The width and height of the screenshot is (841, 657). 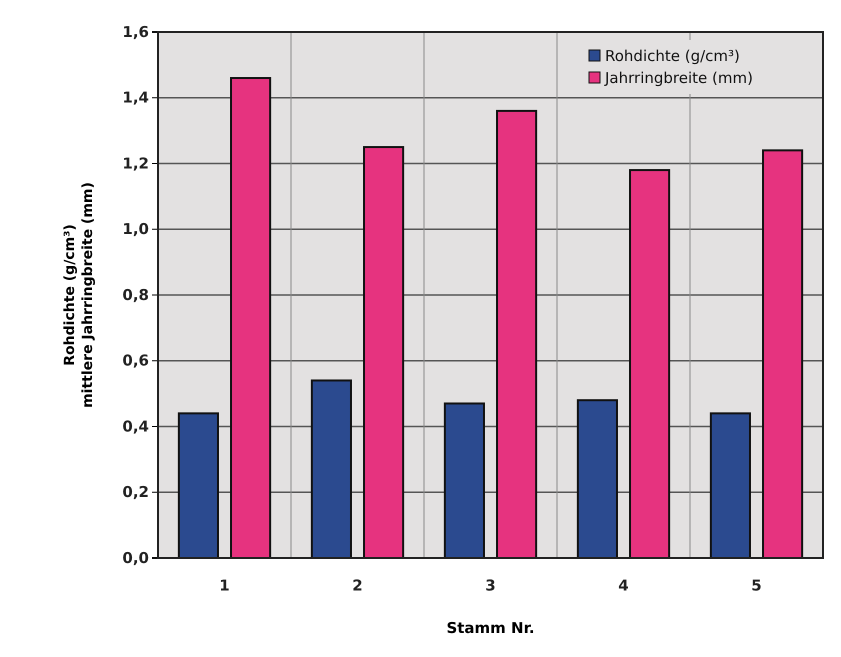 What do you see at coordinates (135, 229) in the screenshot?
I see `y-tick-label: 1,0` at bounding box center [135, 229].